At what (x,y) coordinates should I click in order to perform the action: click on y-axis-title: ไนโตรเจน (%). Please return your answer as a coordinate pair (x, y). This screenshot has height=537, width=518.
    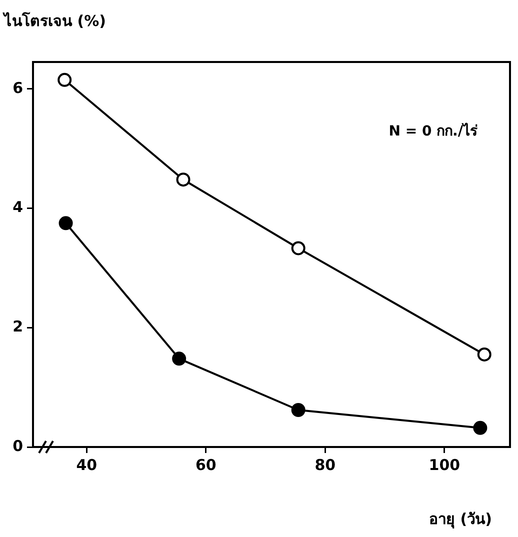
    Looking at the image, I should click on (54, 20).